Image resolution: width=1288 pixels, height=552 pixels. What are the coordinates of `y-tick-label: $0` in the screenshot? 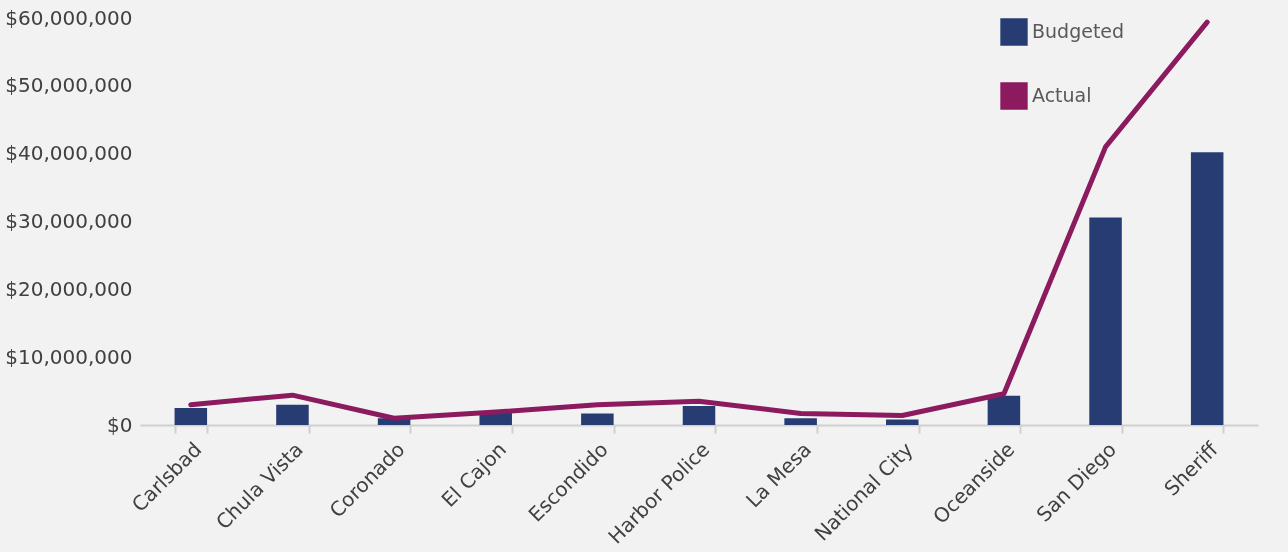 It's located at (120, 424).